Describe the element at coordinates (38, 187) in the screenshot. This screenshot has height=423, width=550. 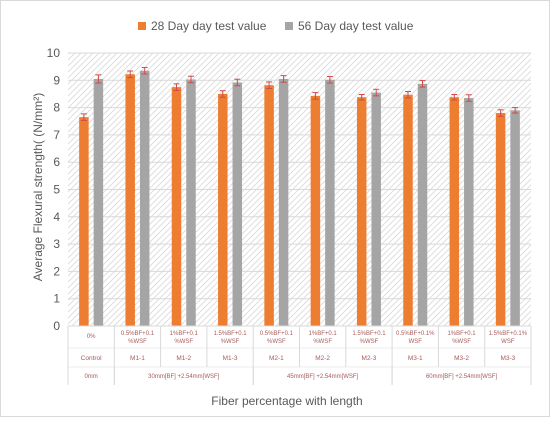
I see `y-axis-title: Average Flexural strength( (N/mm²)` at that location.